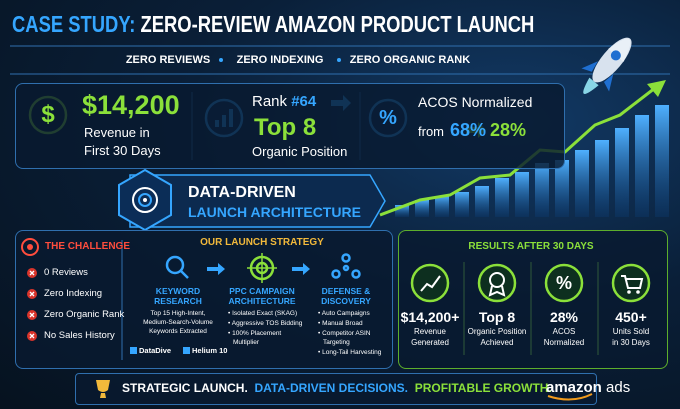 Image resolution: width=680 pixels, height=409 pixels. Describe the element at coordinates (656, 88) in the screenshot. I see `growth-arrow` at that location.